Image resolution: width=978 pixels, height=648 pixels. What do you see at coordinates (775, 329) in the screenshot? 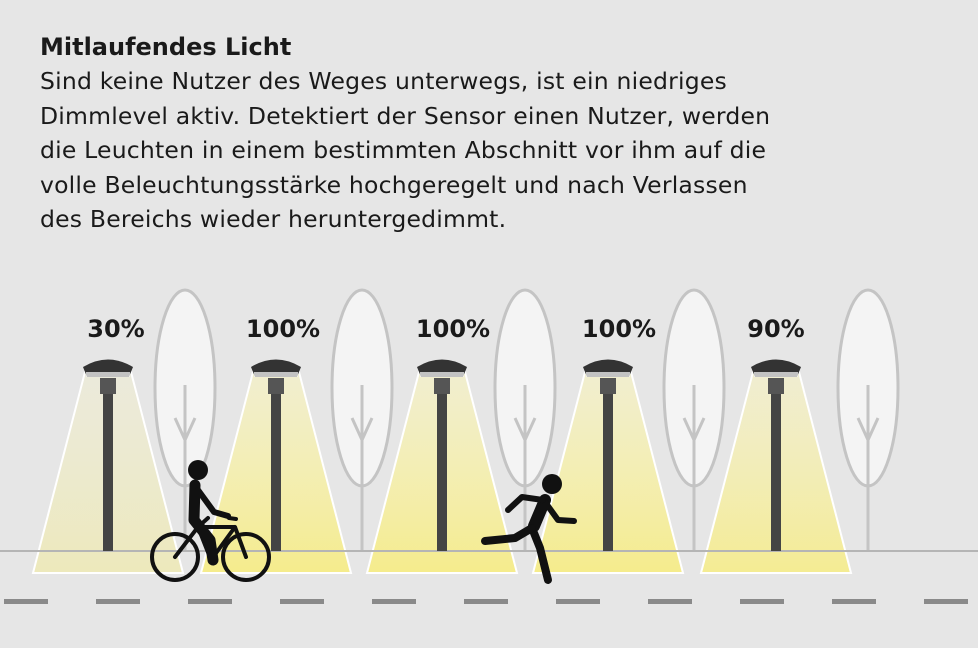
I see `lamp-label: 90%` at bounding box center [775, 329].